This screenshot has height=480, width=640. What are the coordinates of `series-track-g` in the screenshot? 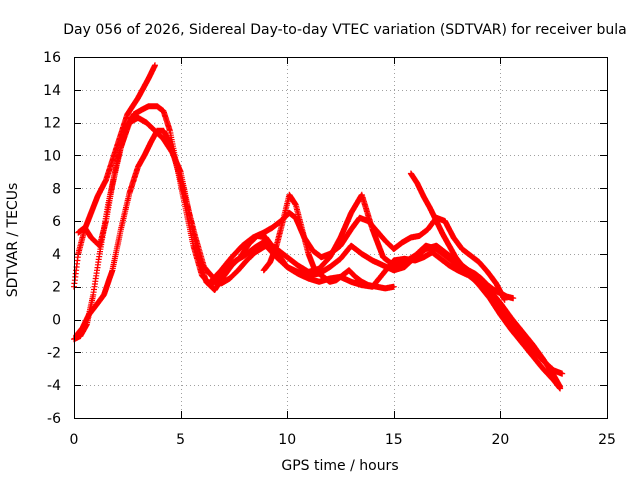 It's located at (462, 236).